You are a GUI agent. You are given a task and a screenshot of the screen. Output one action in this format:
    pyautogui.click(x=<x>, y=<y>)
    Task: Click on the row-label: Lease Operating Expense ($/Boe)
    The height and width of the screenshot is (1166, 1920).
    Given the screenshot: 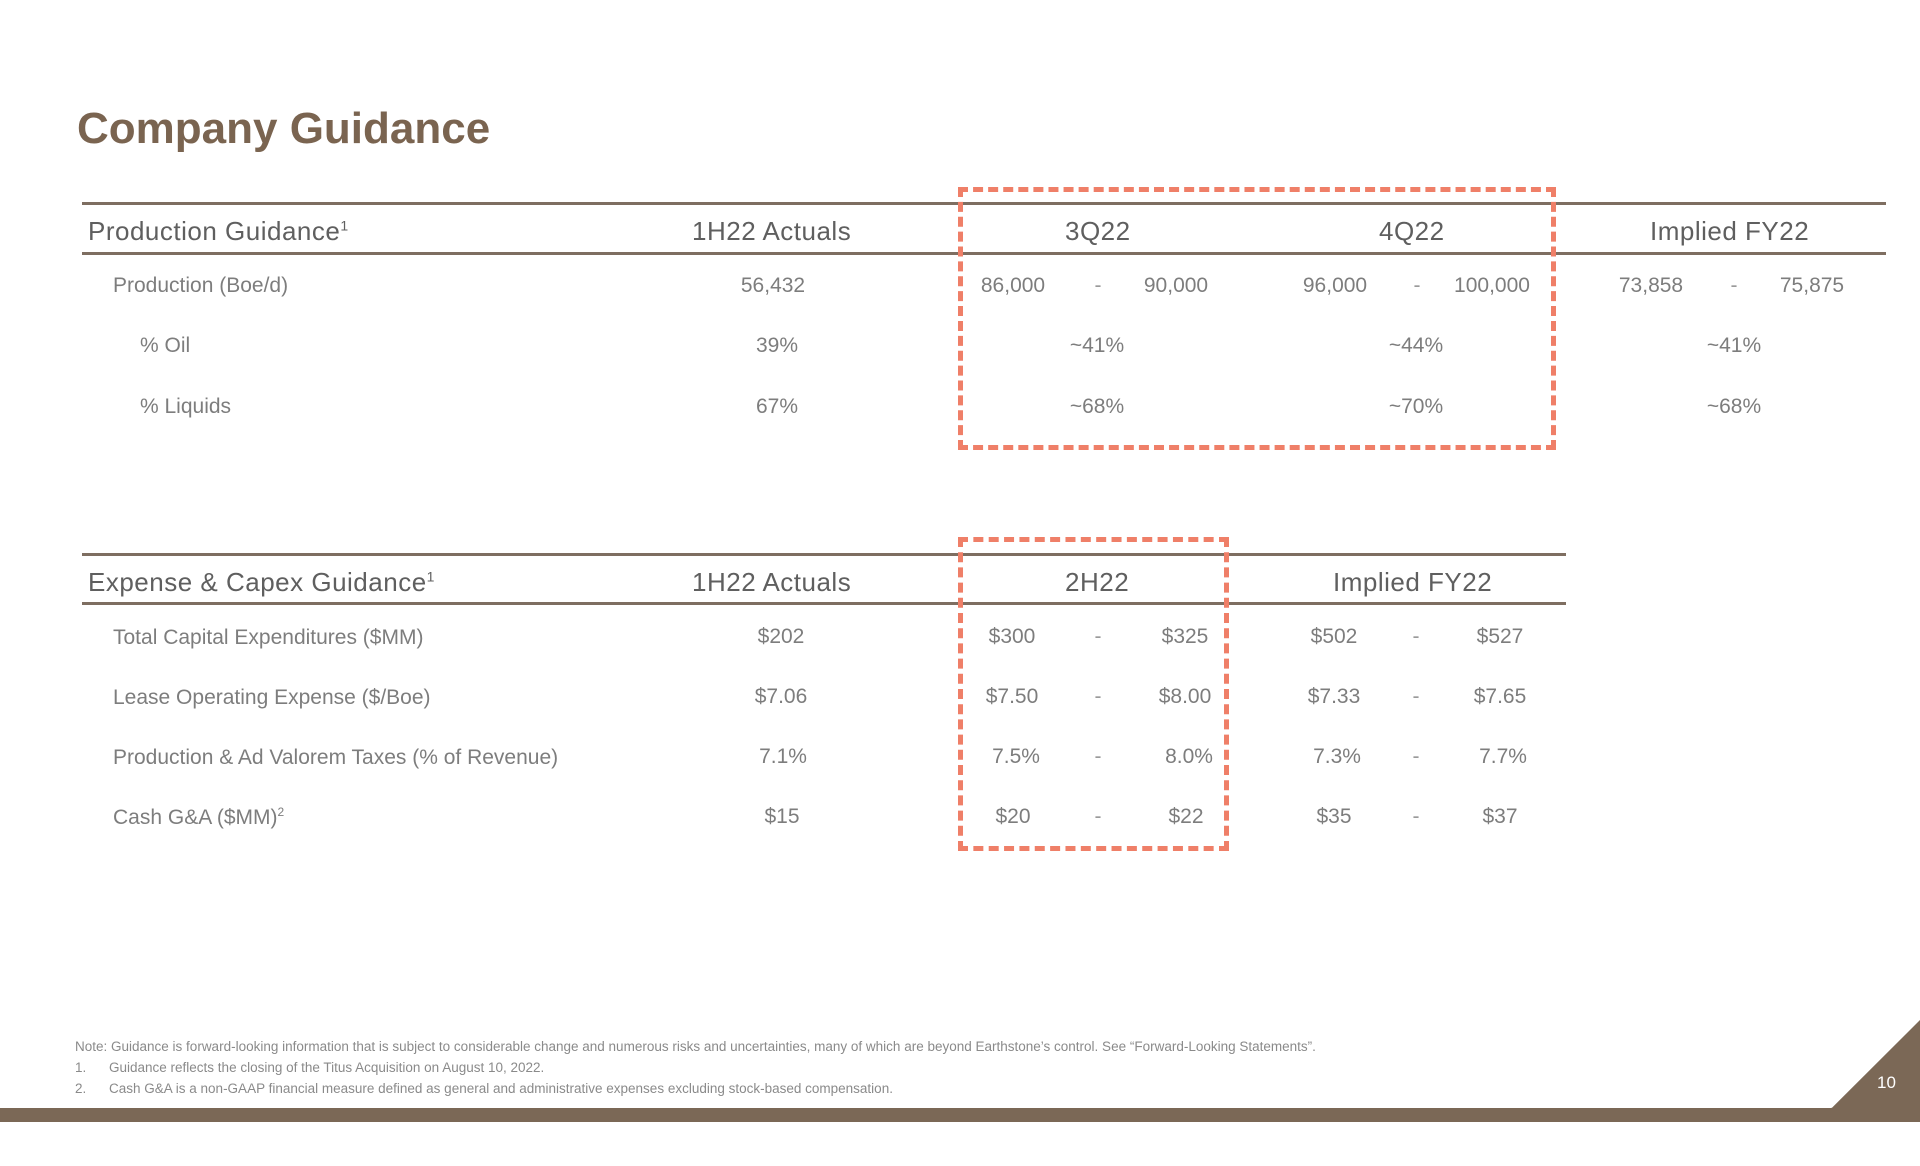 What is the action you would take?
    pyautogui.click(x=272, y=697)
    